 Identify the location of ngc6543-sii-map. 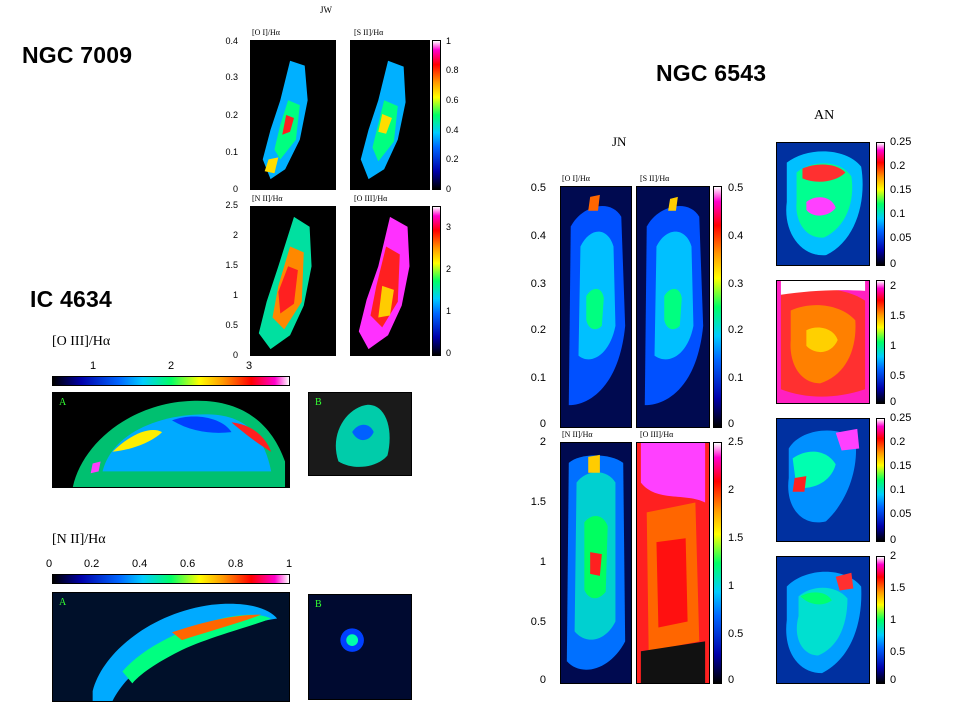
(673, 307).